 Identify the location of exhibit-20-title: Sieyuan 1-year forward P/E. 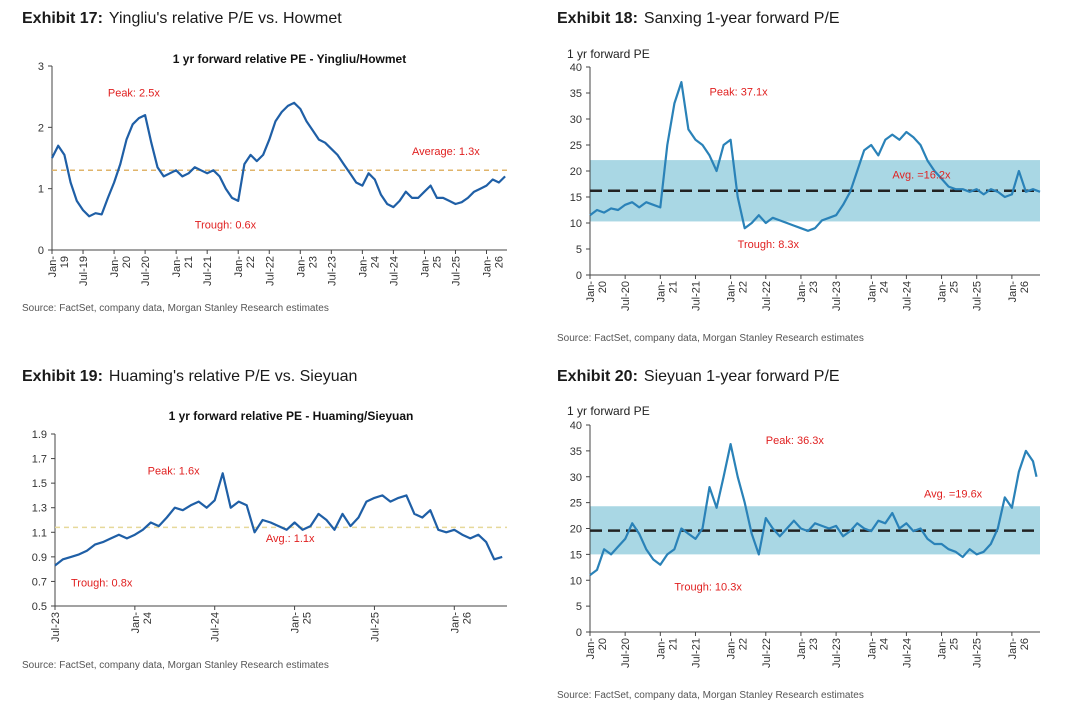
(741, 376).